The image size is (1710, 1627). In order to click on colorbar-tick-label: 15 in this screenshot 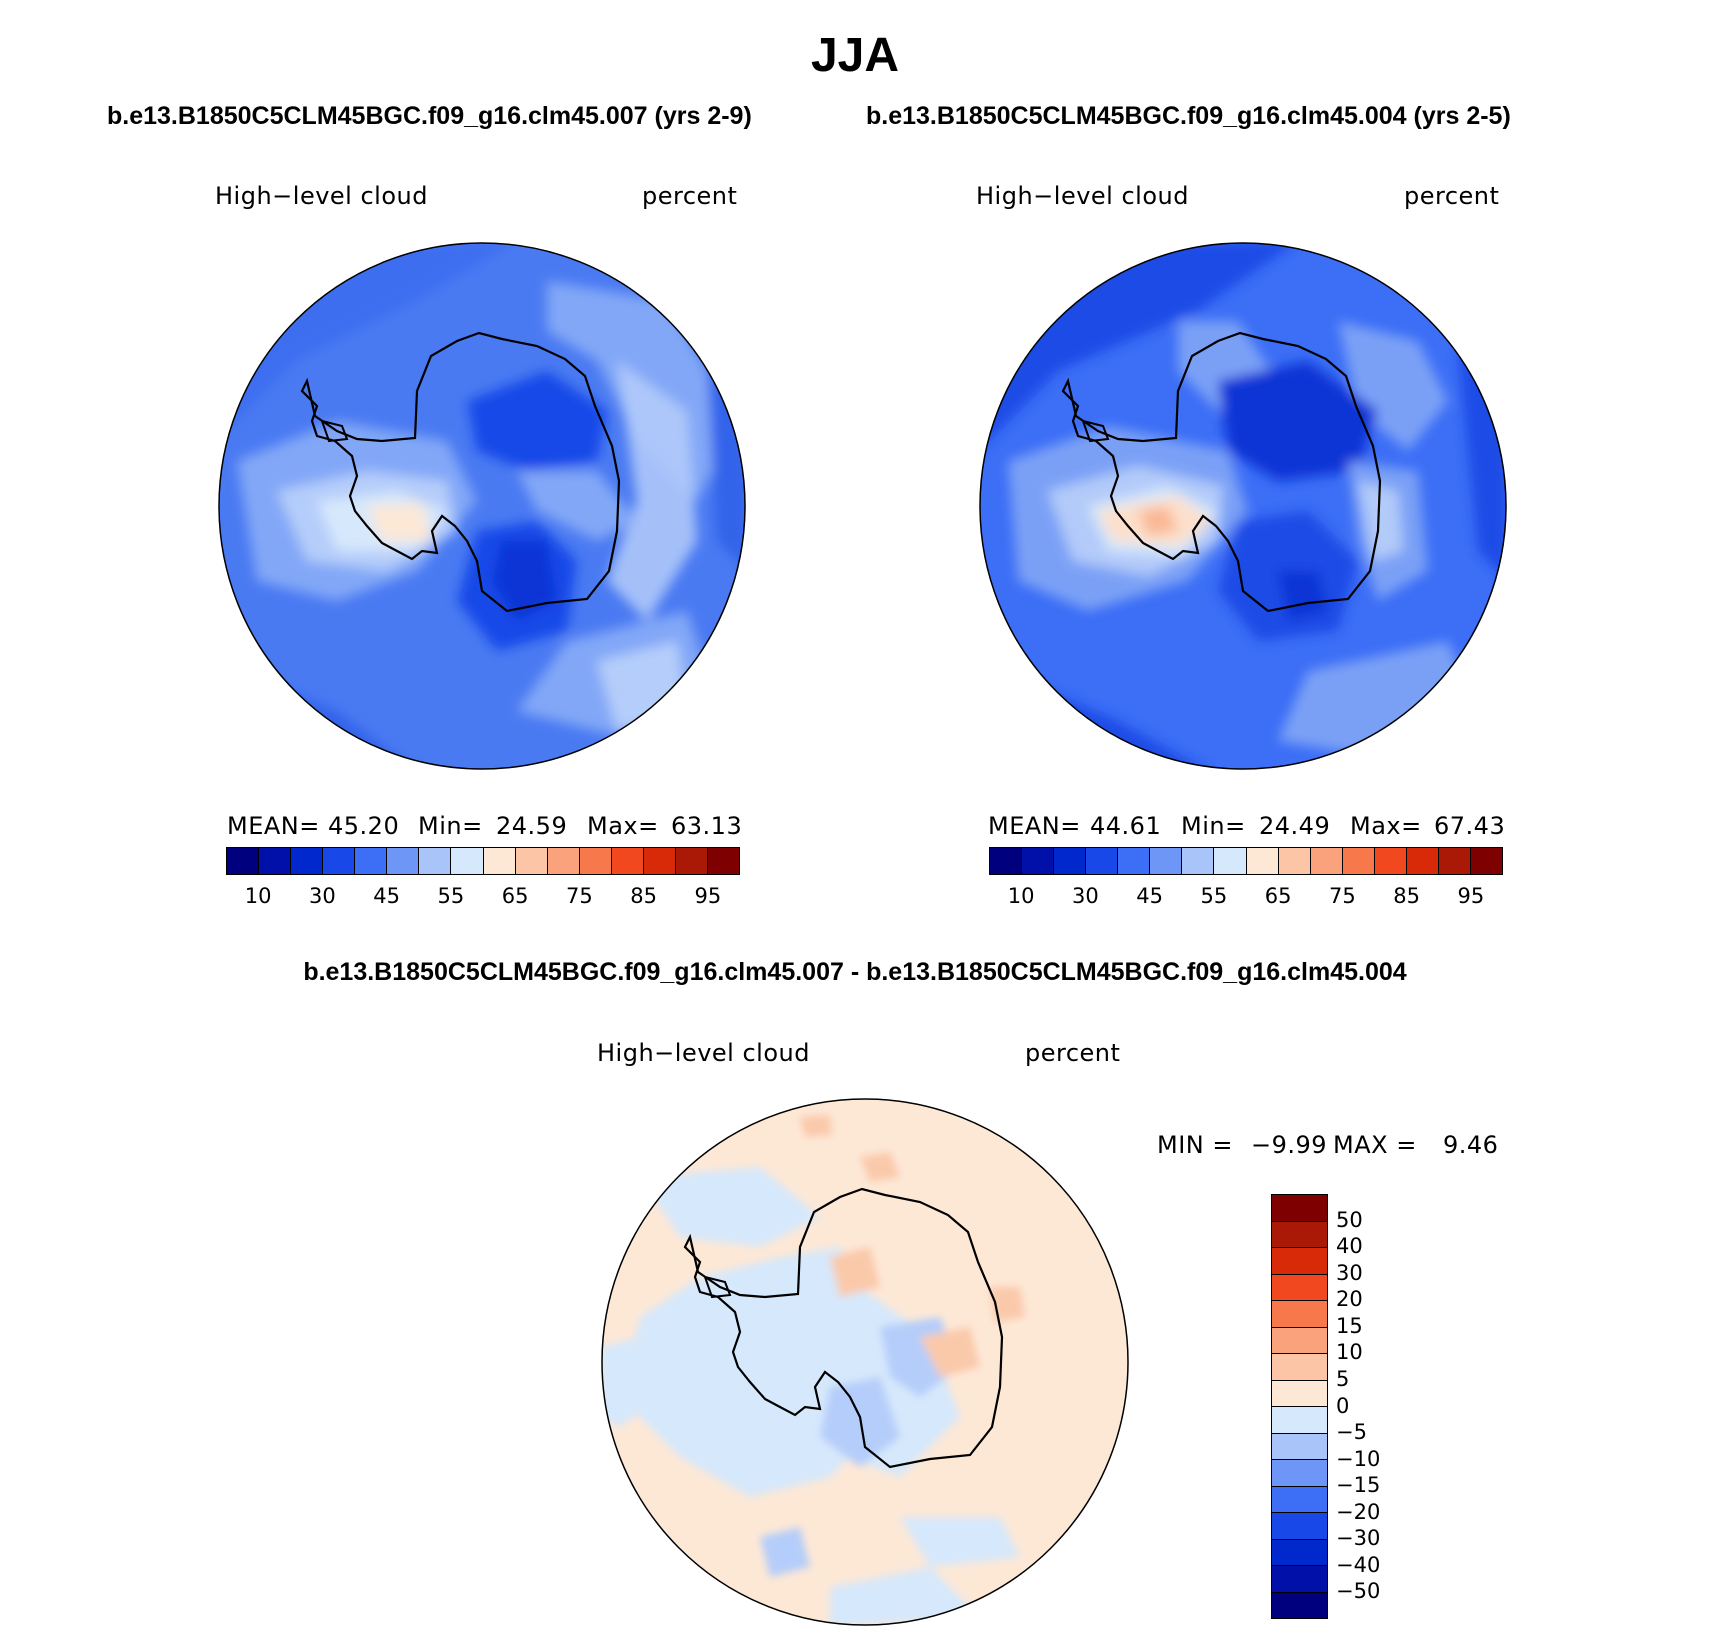, I will do `click(1349, 1325)`.